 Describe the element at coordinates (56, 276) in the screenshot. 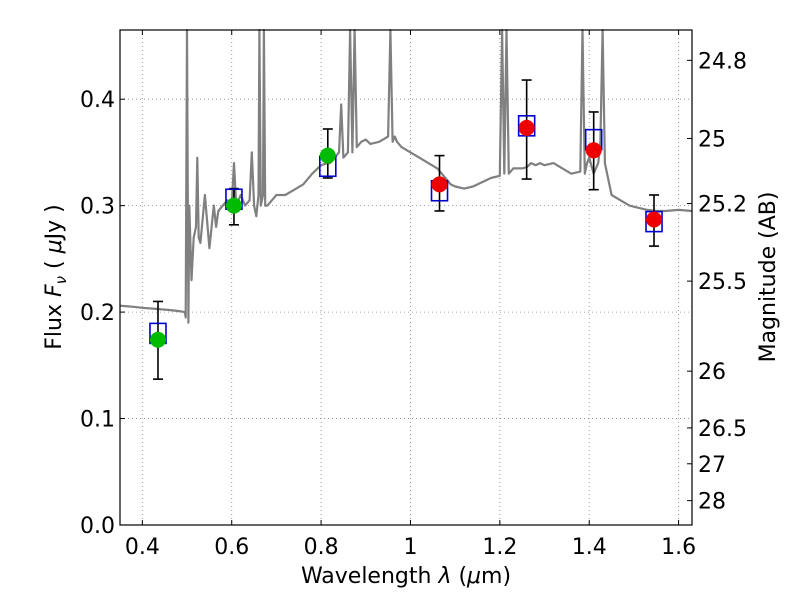

I see `y-axis-title: Flux Fν ( μJy )` at that location.